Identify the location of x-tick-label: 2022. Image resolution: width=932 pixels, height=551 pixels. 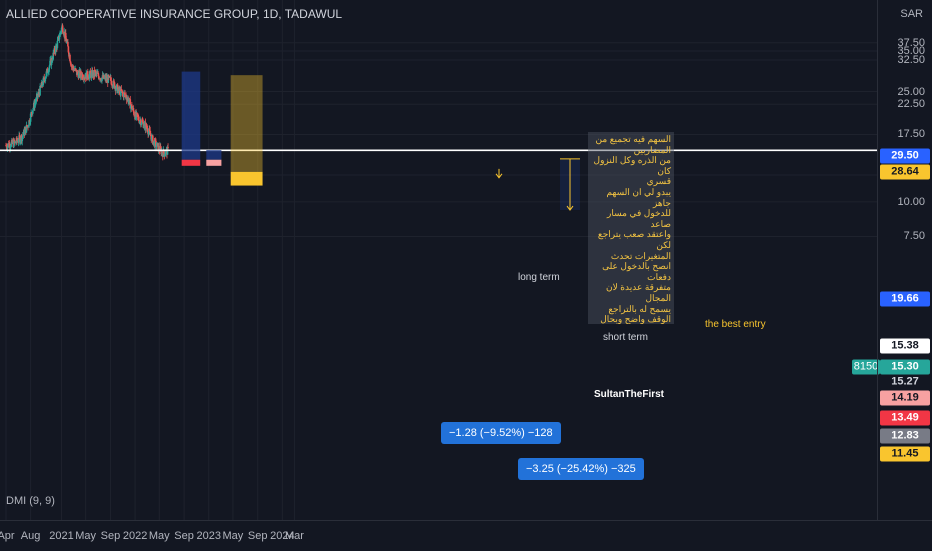
(135, 536).